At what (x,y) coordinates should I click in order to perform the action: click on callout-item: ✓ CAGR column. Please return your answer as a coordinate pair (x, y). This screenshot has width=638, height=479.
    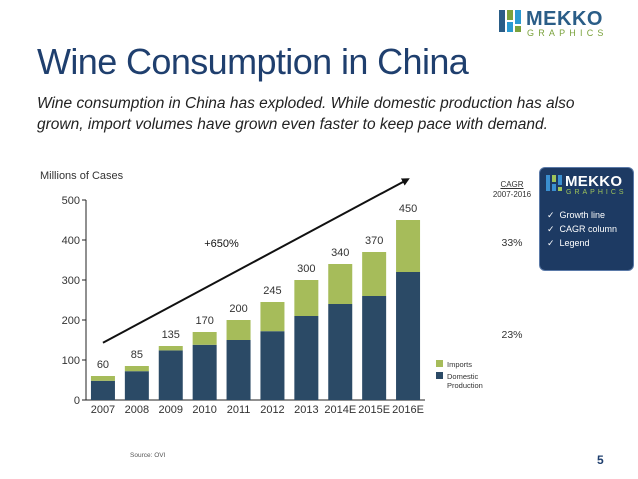
    Looking at the image, I should click on (582, 229).